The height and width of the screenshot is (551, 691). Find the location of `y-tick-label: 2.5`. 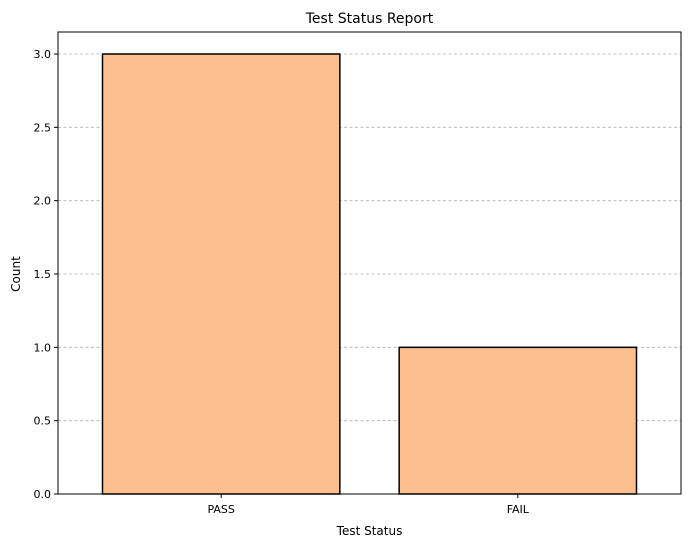

y-tick-label: 2.5 is located at coordinates (43, 127).